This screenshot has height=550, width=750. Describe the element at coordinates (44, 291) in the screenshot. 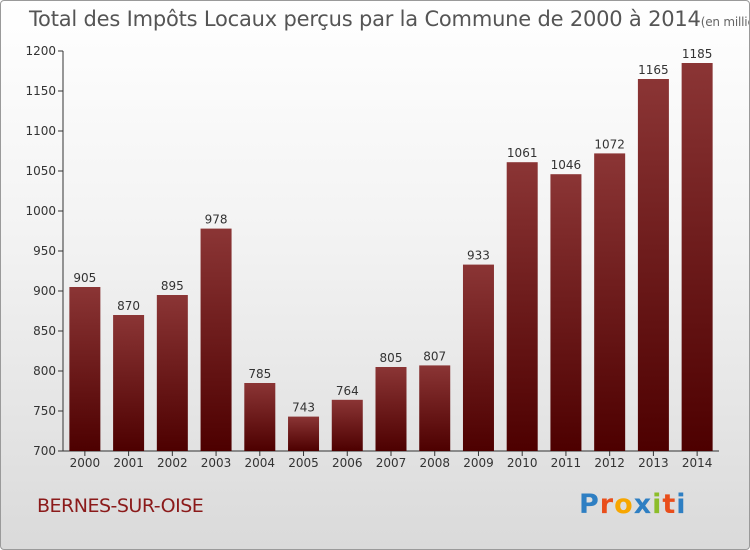

I see `y-tick-label: 900` at that location.